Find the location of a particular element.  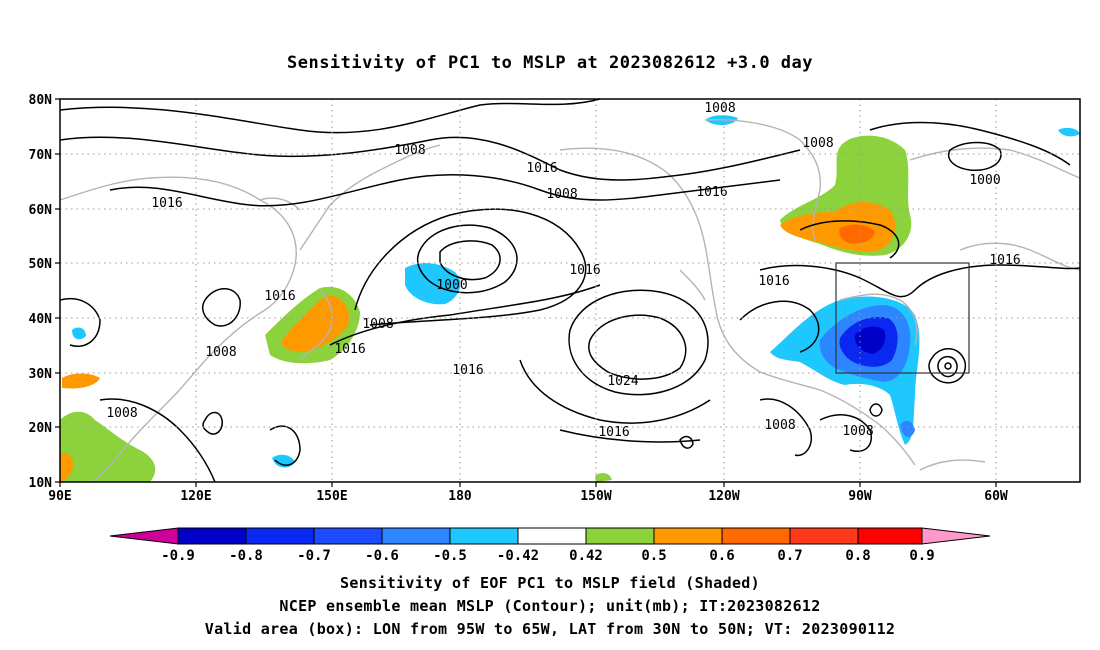

colorbar-label: 0.7 is located at coordinates (789, 556).